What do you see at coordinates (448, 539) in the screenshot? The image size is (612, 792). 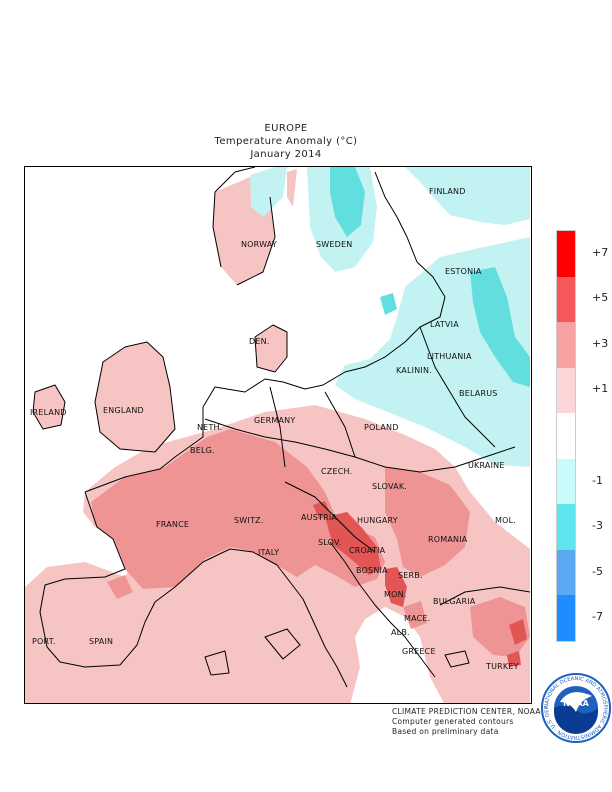 I see `country-label-romania: ROMANIA` at bounding box center [448, 539].